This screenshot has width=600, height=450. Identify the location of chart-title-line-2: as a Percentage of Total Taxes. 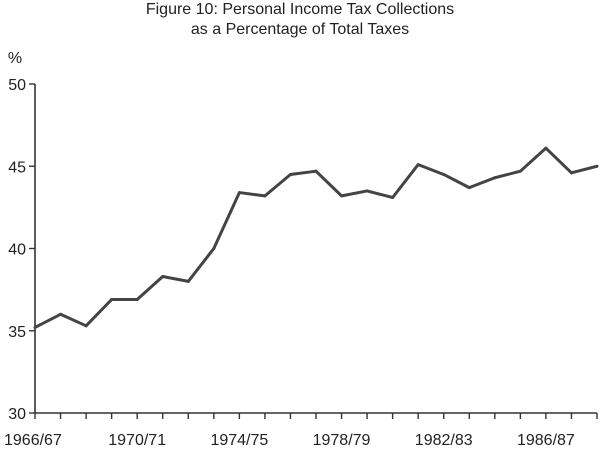
(300, 29).